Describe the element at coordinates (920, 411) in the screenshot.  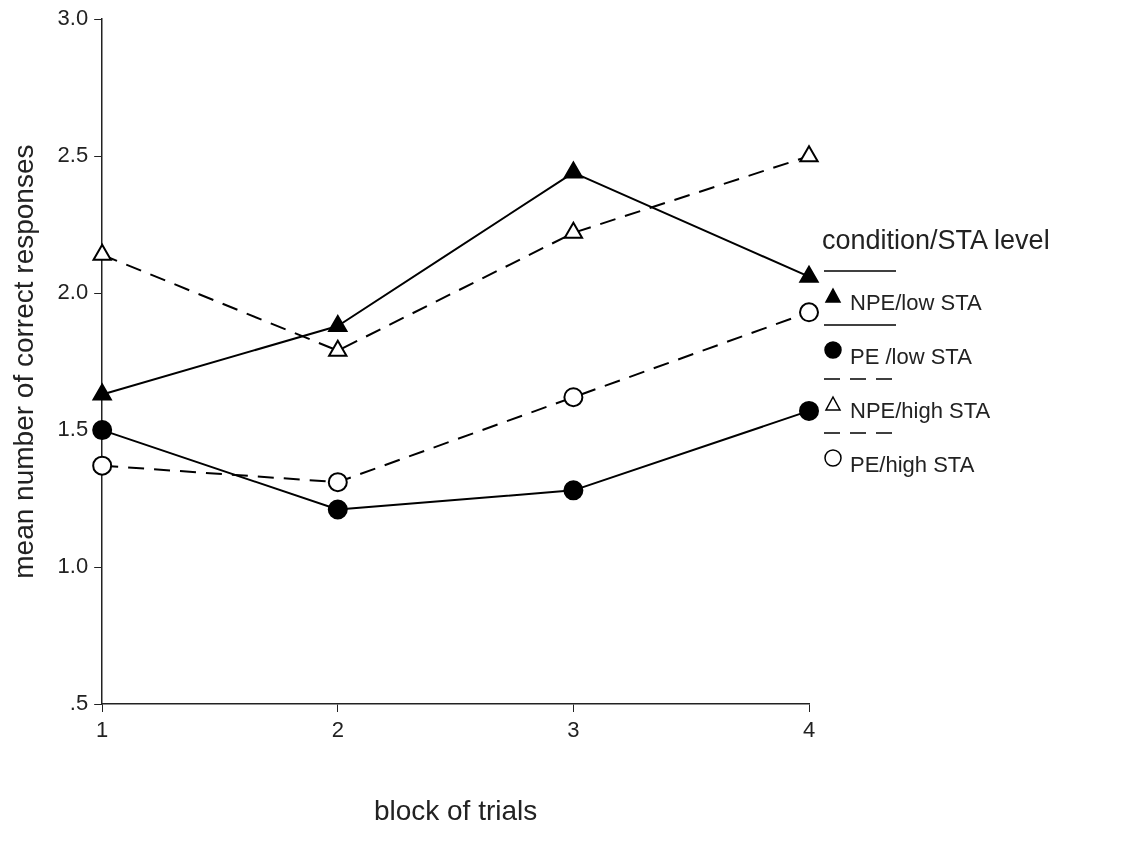
I see `legend-label: NPE/high STA` at that location.